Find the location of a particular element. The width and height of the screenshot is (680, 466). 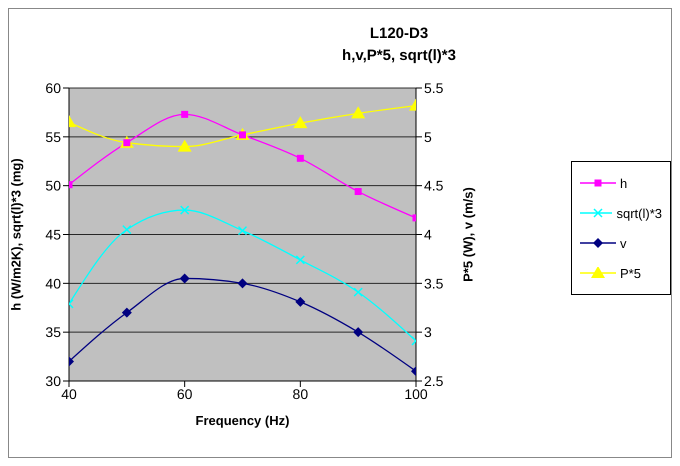

legend-label: sqrt(l)*3 is located at coordinates (639, 213).